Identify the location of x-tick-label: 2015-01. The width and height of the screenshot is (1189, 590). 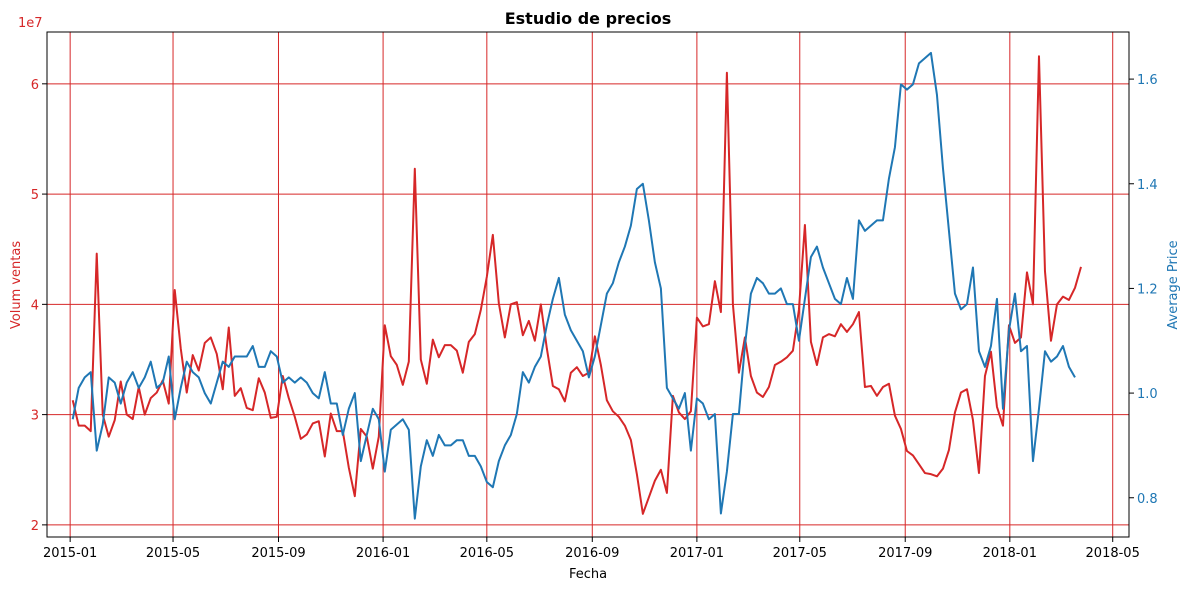
(70, 553).